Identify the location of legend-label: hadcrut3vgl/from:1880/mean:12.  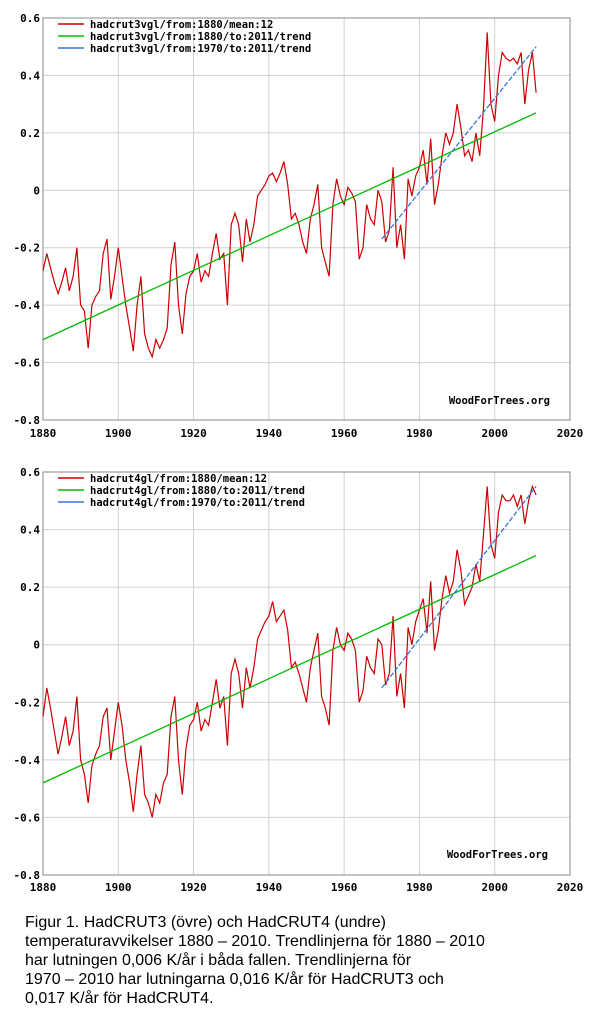
(181, 25).